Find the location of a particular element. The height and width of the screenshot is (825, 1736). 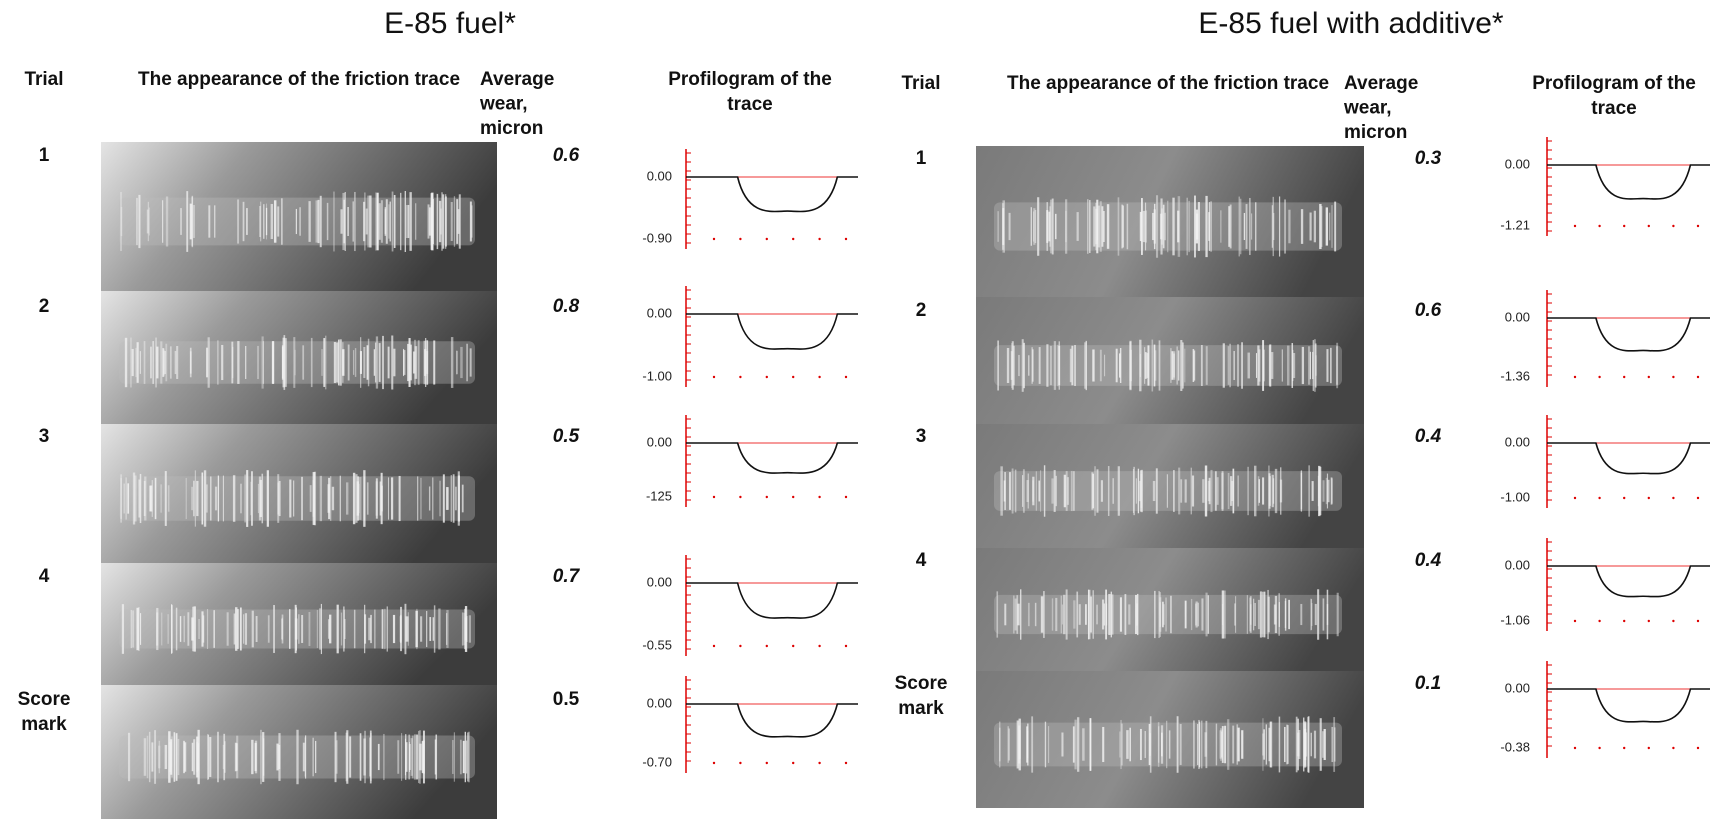

average-wear: 0.1 is located at coordinates (1428, 683).